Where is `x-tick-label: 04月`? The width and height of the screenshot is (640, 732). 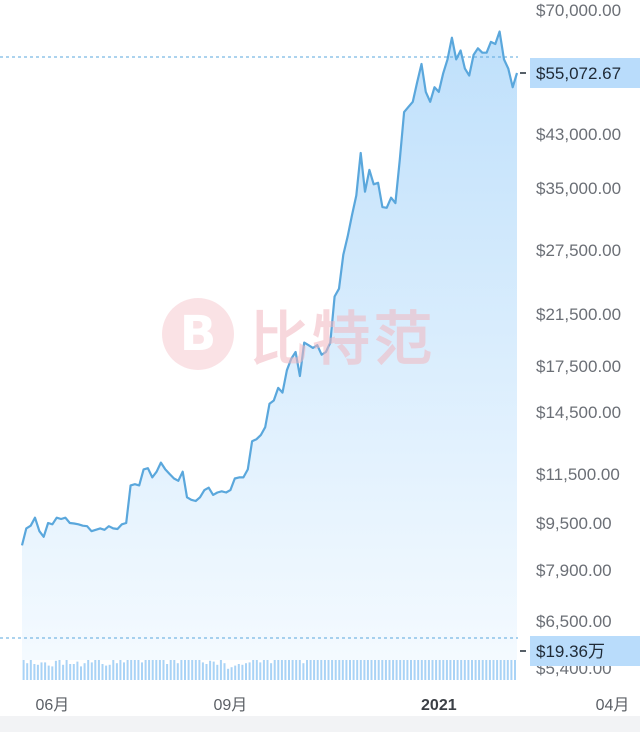
x-tick-label: 04月 is located at coordinates (613, 705).